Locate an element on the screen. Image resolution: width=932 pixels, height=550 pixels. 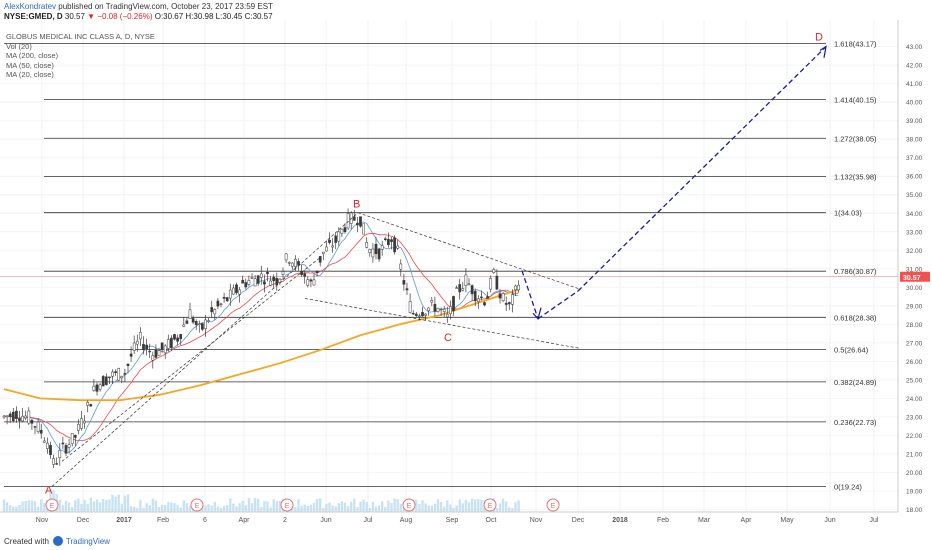
author-link: AlexKondratev is located at coordinates (30, 6).